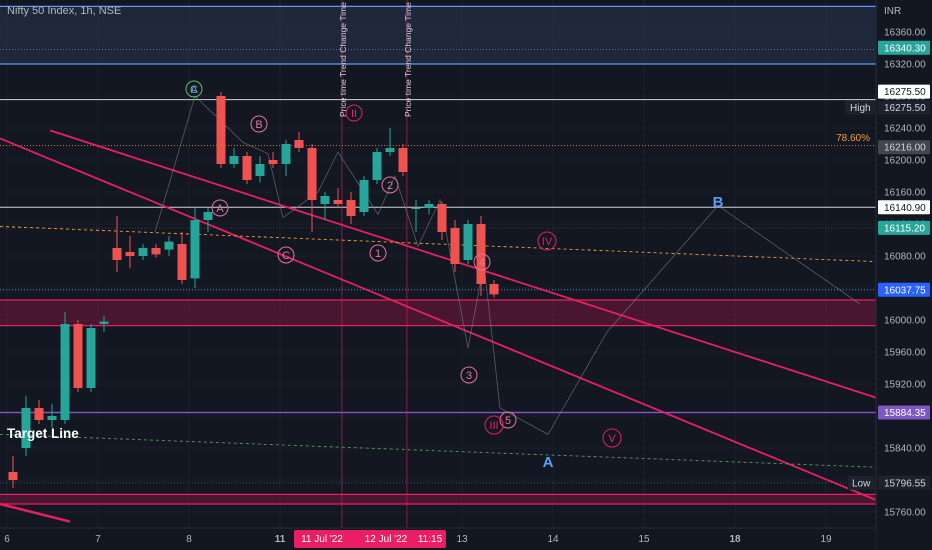 The width and height of the screenshot is (932, 550). I want to click on time-tick-6: 15, so click(644, 539).